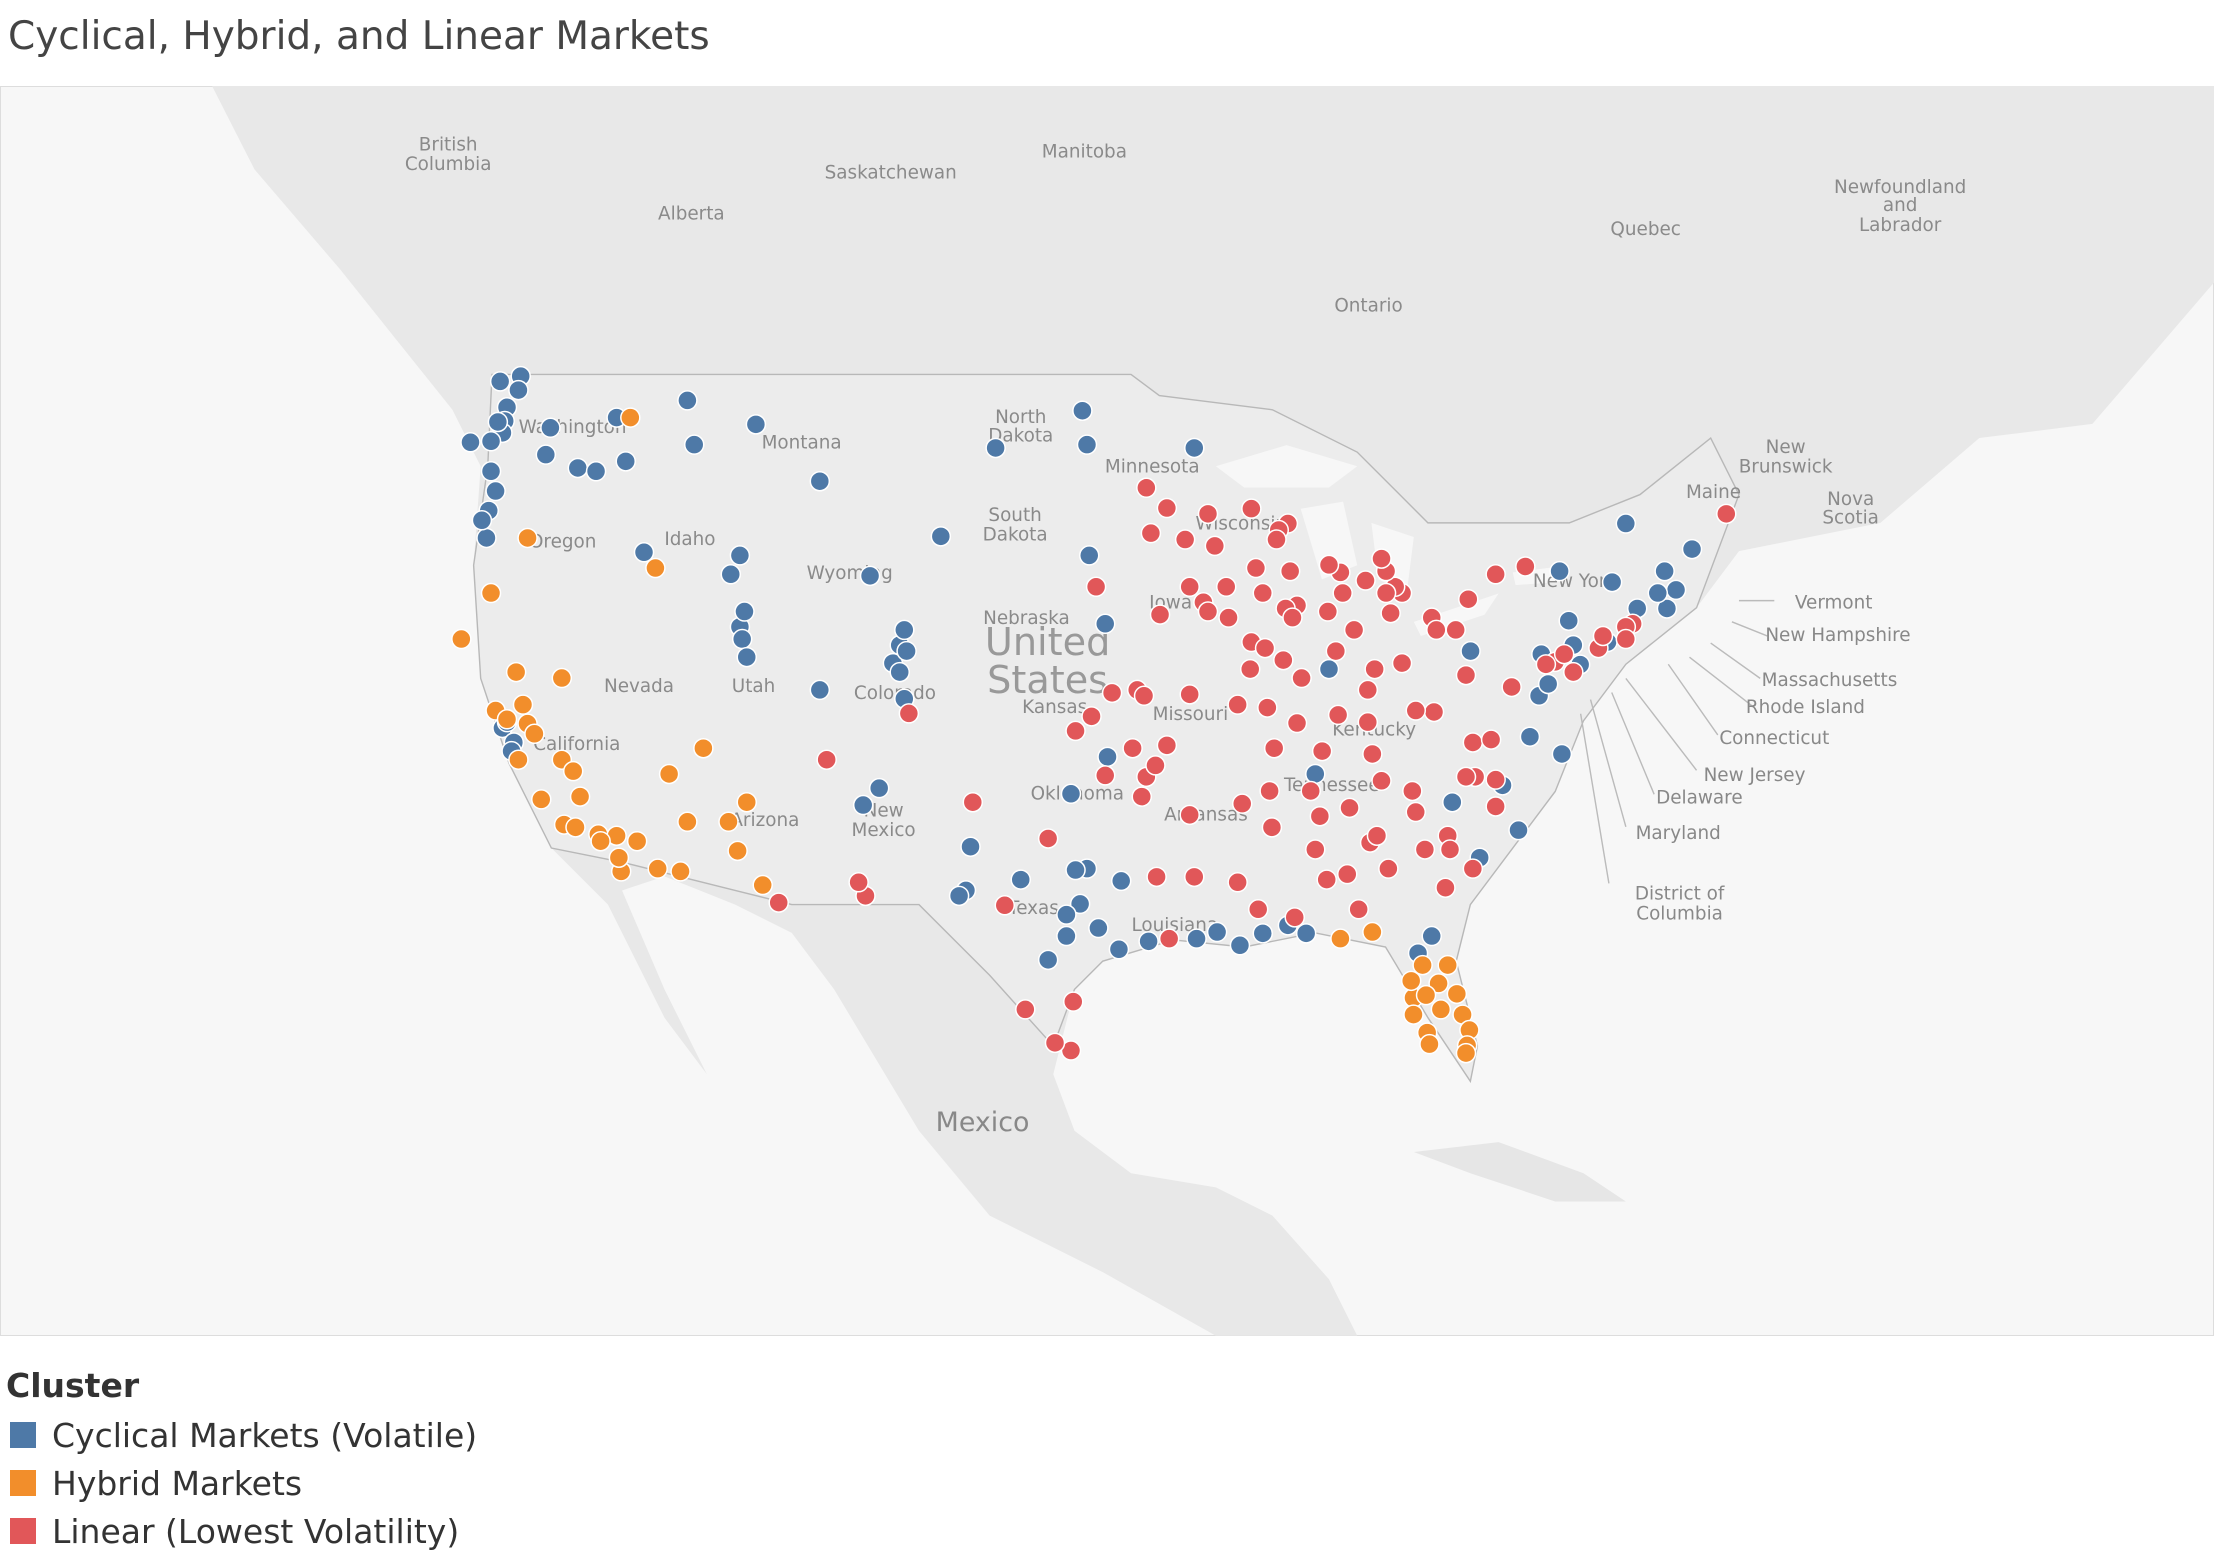 This screenshot has height=1555, width=2214. I want to click on map-label: United, so click(1047, 643).